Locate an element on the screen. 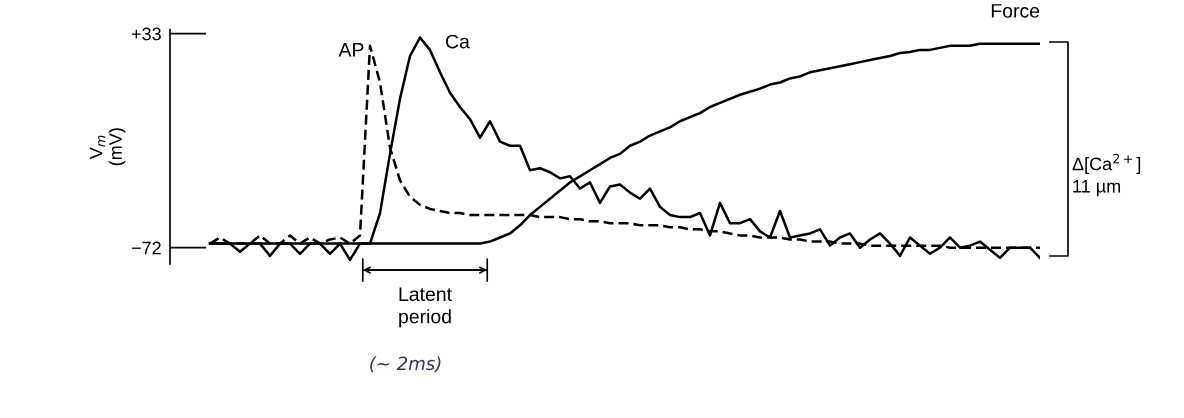 The width and height of the screenshot is (1184, 418). series-label: AP is located at coordinates (351, 50).